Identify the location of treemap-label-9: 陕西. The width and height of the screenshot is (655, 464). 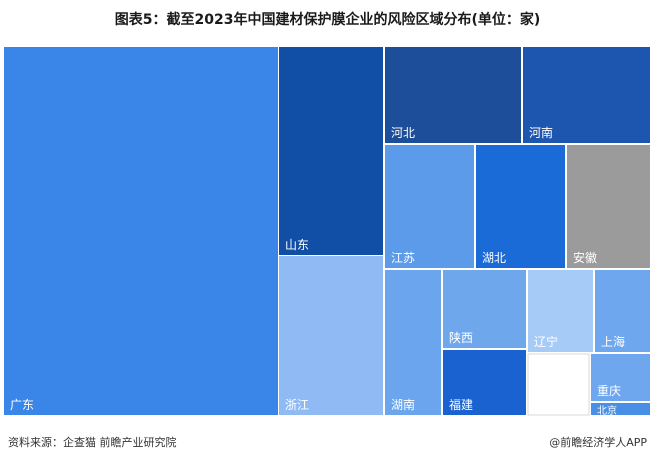
(461, 337).